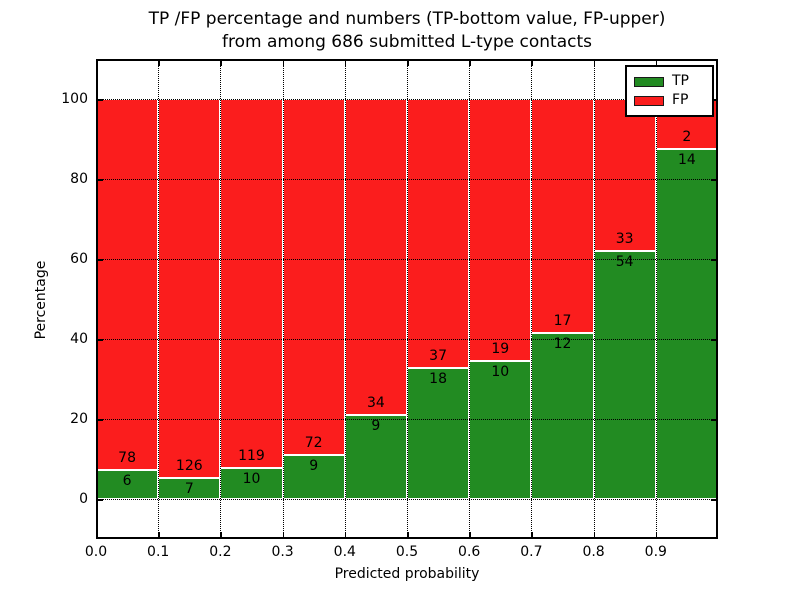  Describe the element at coordinates (344, 552) in the screenshot. I see `x-tick-label: 0.4` at that location.